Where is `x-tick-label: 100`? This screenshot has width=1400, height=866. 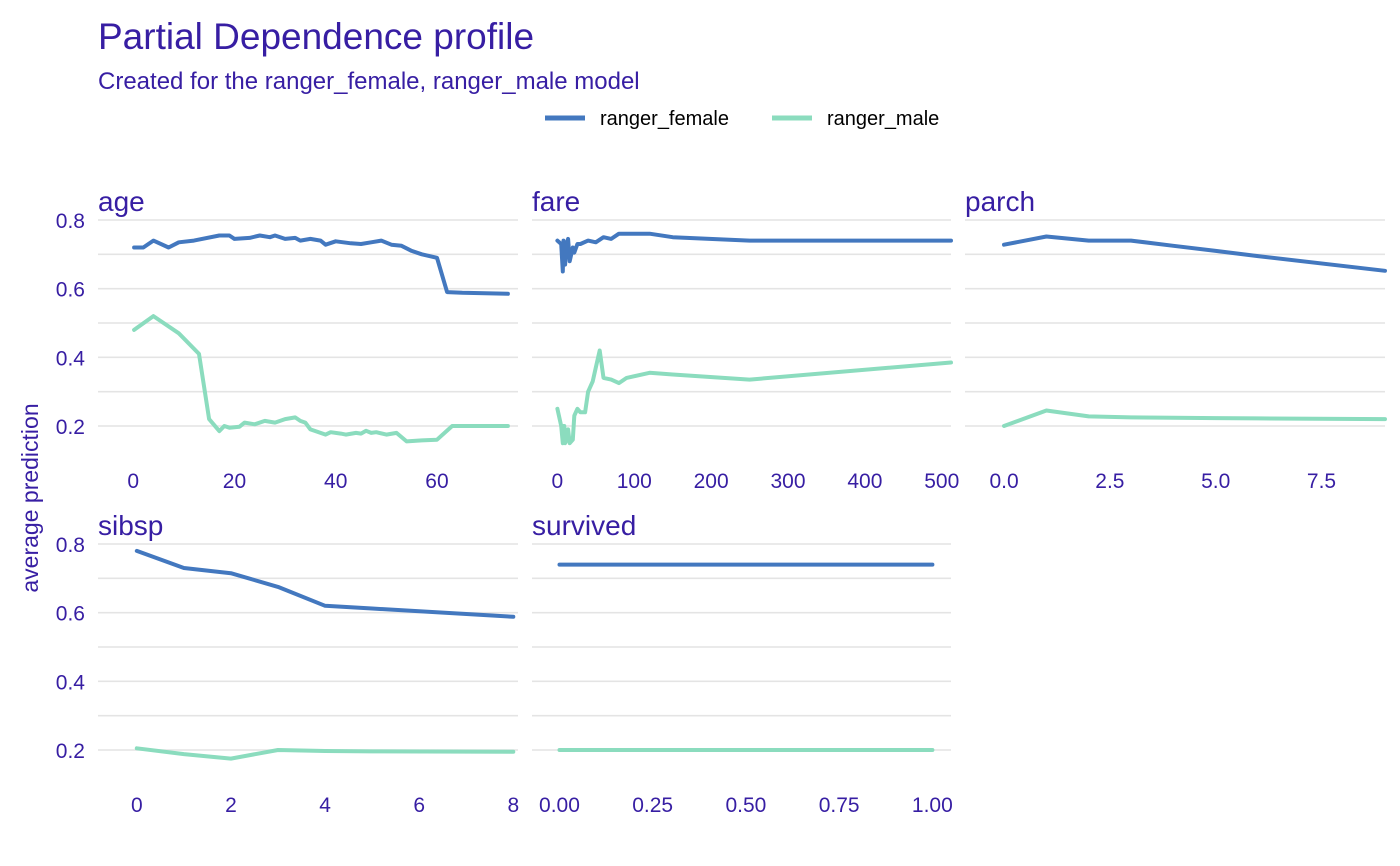 x-tick-label: 100 is located at coordinates (634, 481).